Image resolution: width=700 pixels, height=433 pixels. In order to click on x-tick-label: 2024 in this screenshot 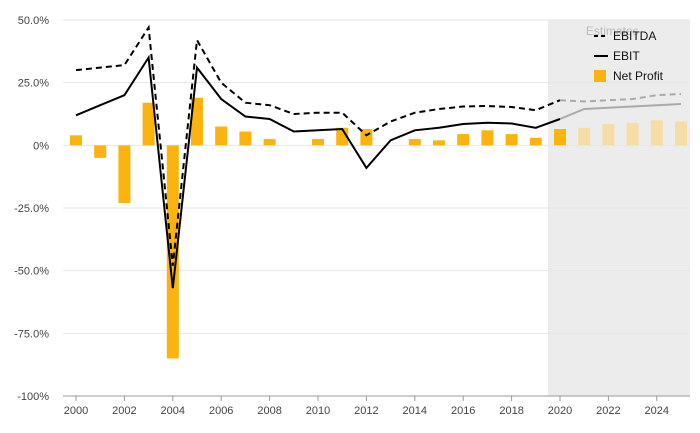, I will do `click(657, 411)`.